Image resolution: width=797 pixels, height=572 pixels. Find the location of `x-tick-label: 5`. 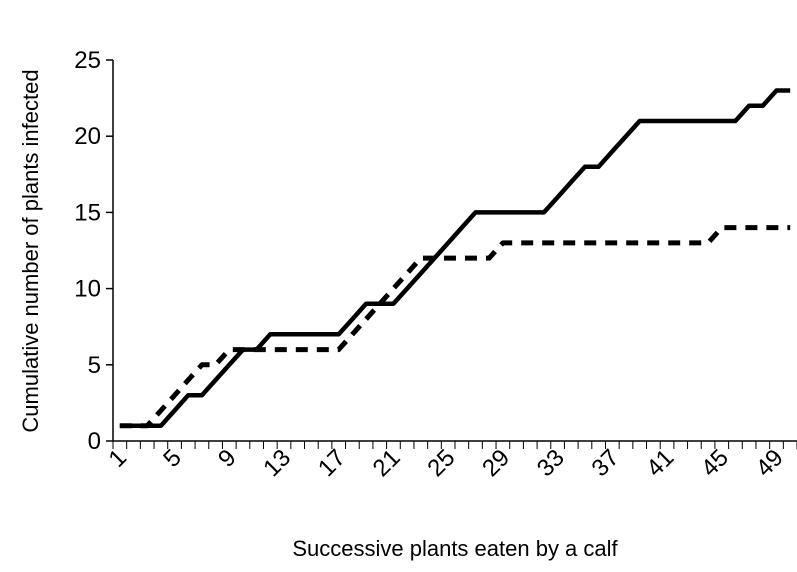

x-tick-label: 5 is located at coordinates (172, 458).